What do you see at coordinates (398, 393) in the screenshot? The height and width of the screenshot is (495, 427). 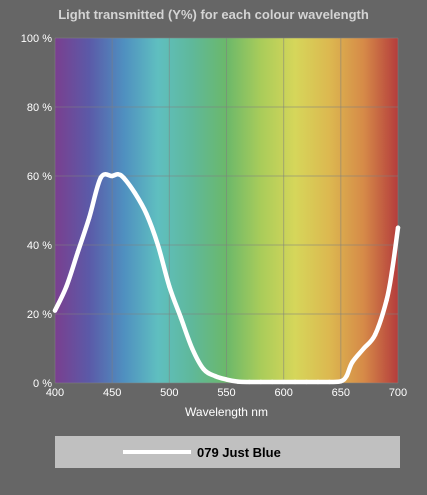 I see `x-tick-label: 700` at bounding box center [398, 393].